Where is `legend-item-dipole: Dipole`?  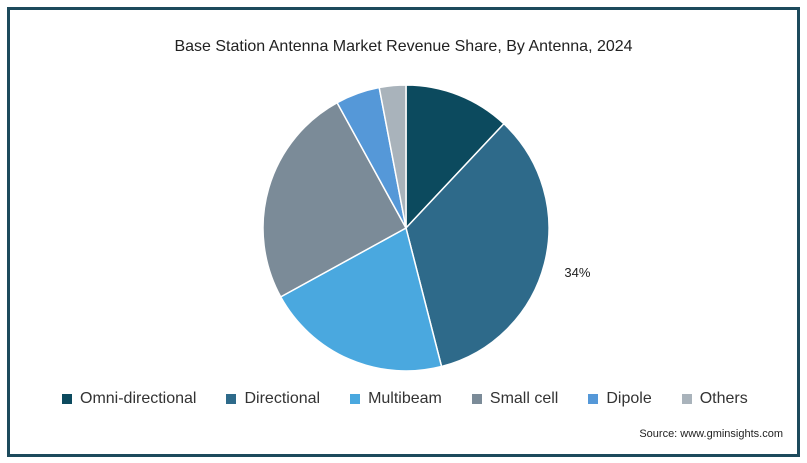
legend-item-dipole: Dipole is located at coordinates (620, 399).